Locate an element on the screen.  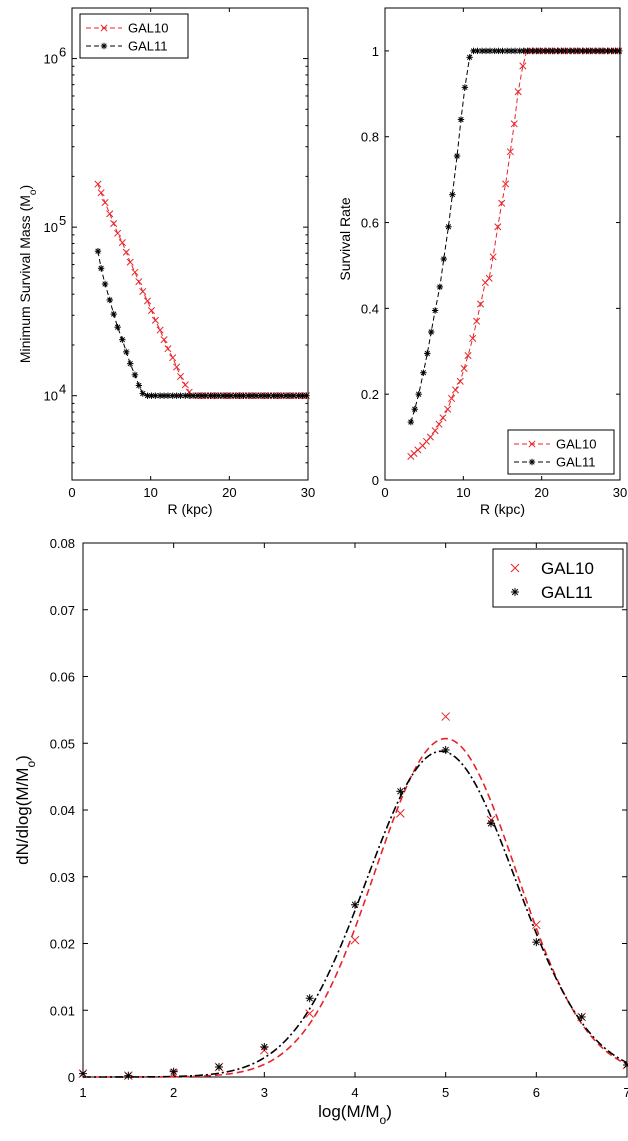
x-axis-label: log(M/Mo) is located at coordinates (355, 1114).